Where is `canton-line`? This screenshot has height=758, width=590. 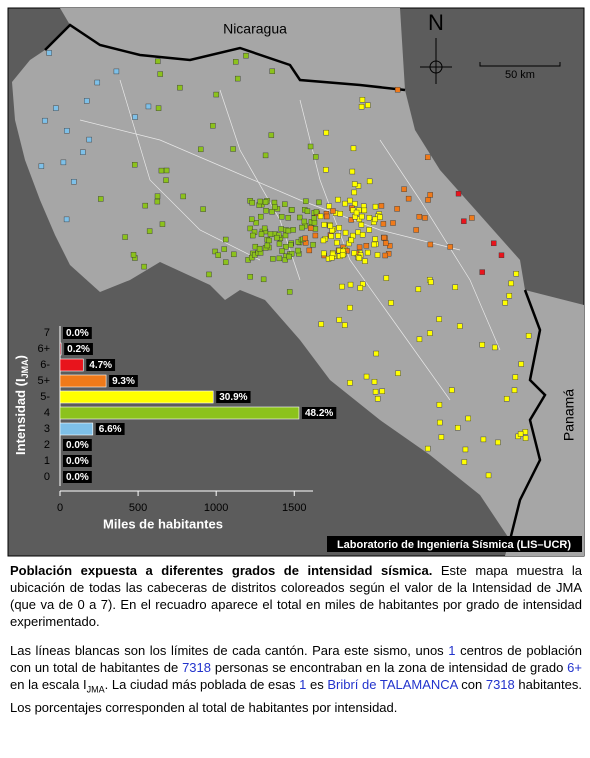 canton-line is located at coordinates (190, 170).